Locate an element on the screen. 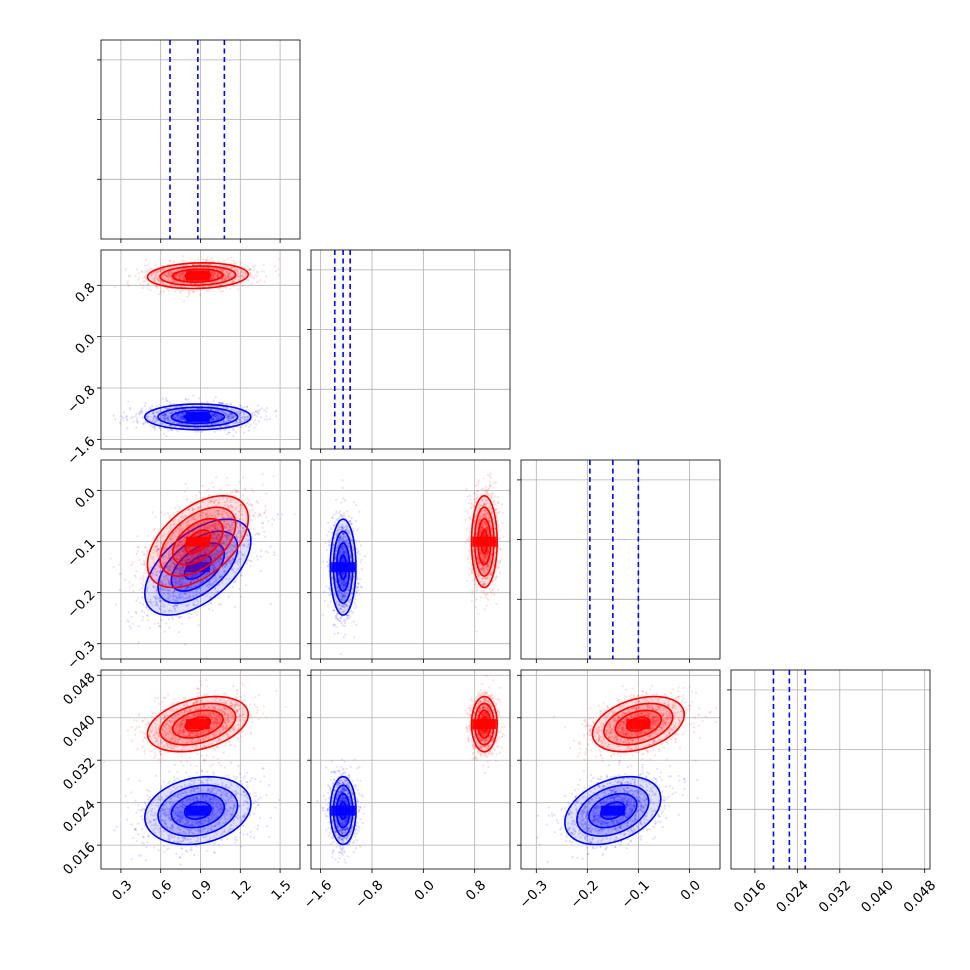 The width and height of the screenshot is (970, 970). density-peak-red is located at coordinates (197, 275).